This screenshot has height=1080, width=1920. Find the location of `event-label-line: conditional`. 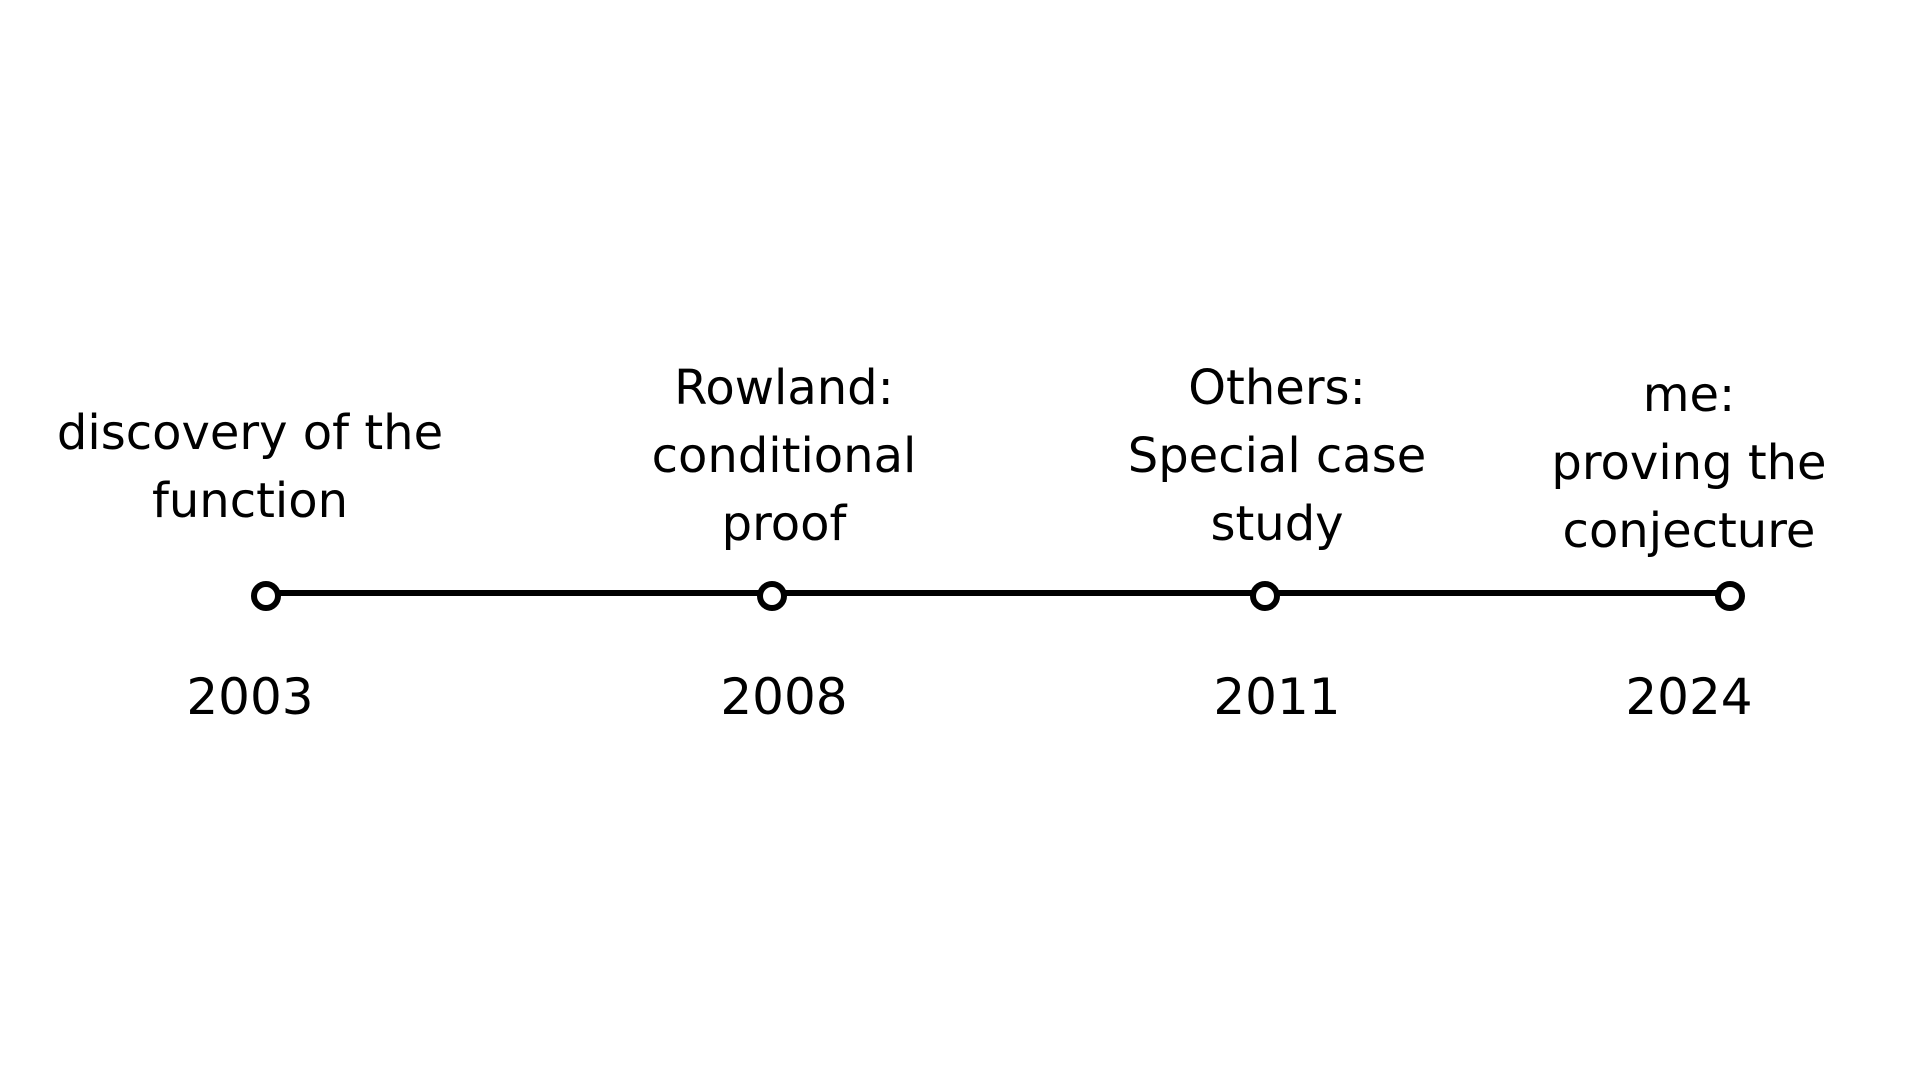

event-label-line: conditional is located at coordinates (784, 456).